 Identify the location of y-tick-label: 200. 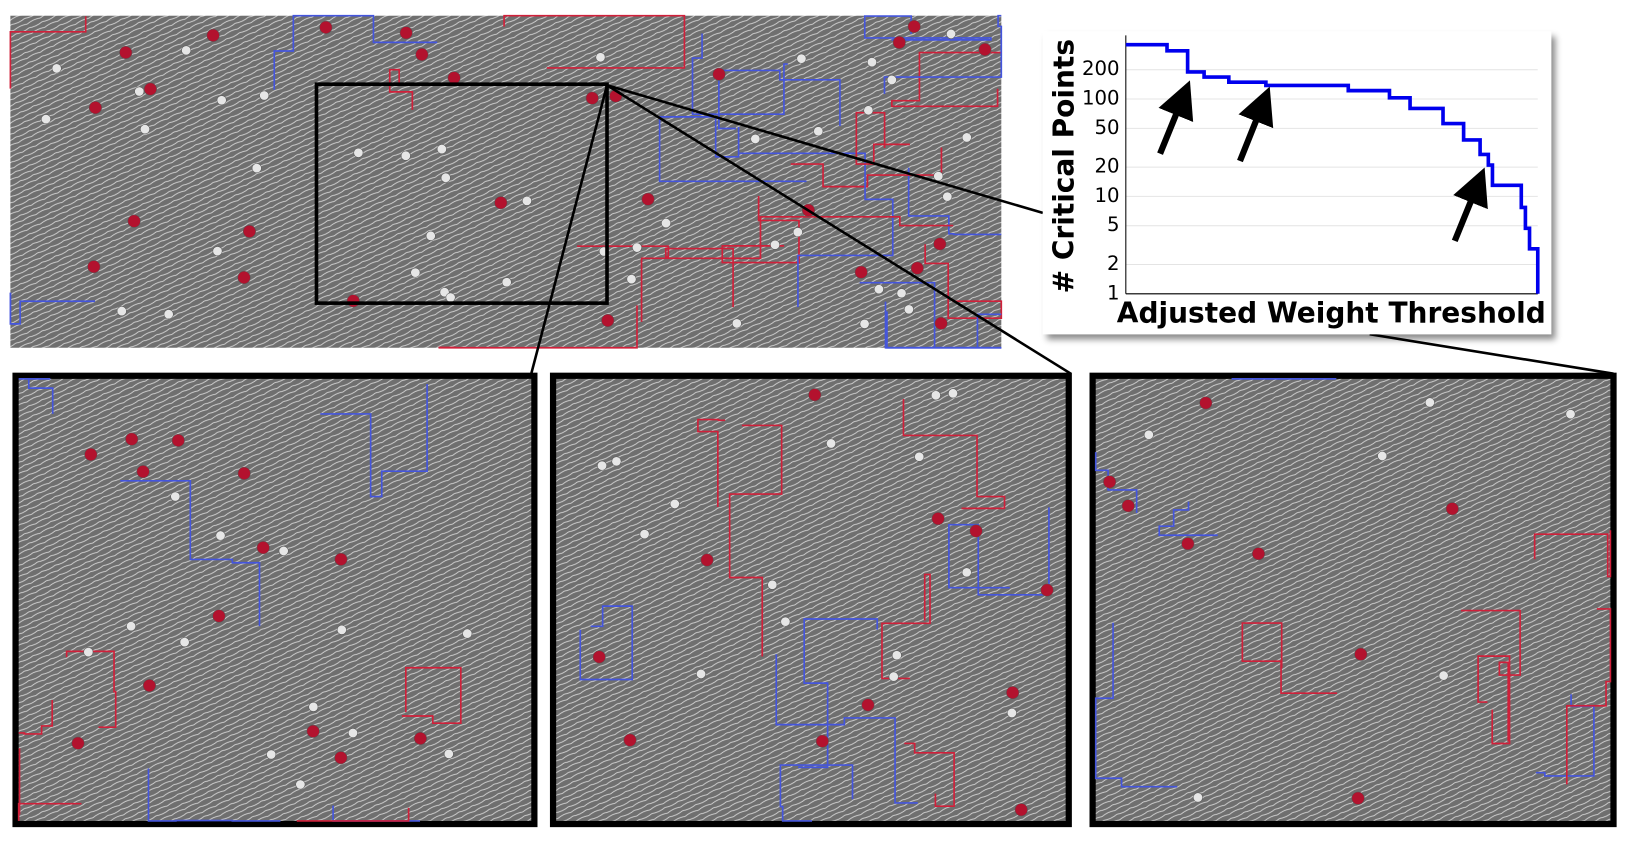
(1101, 68).